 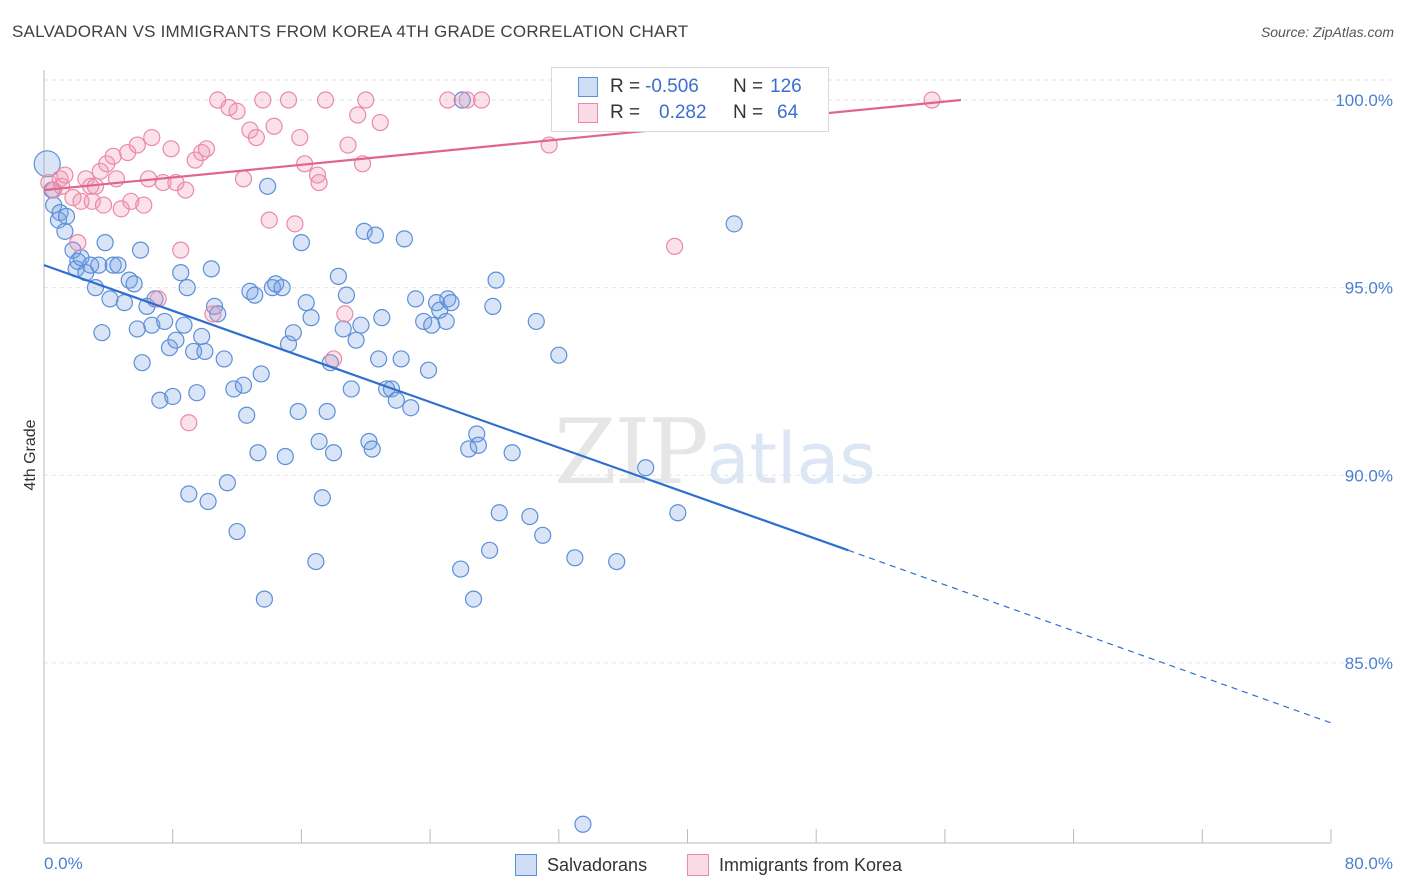 I want to click on legend-r-label: R =, so click(x=625, y=86).